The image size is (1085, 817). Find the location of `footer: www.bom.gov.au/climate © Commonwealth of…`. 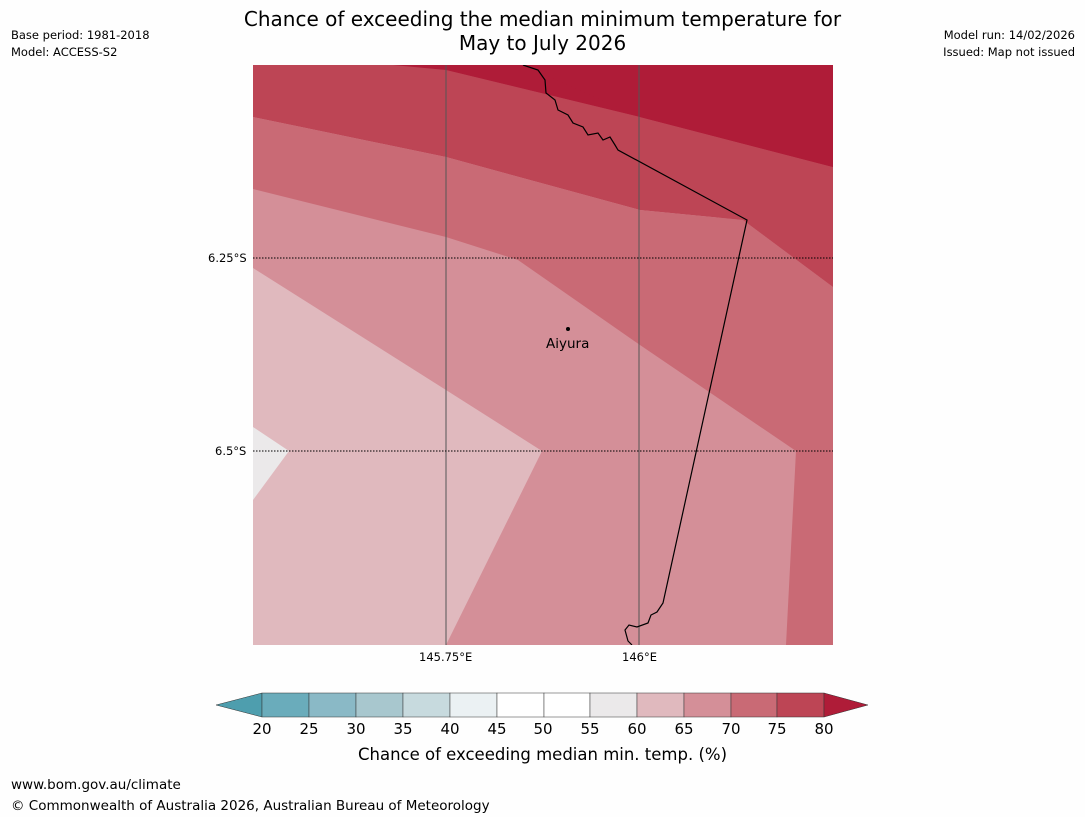

footer: www.bom.gov.au/climate © Commonwealth of… is located at coordinates (250, 796).